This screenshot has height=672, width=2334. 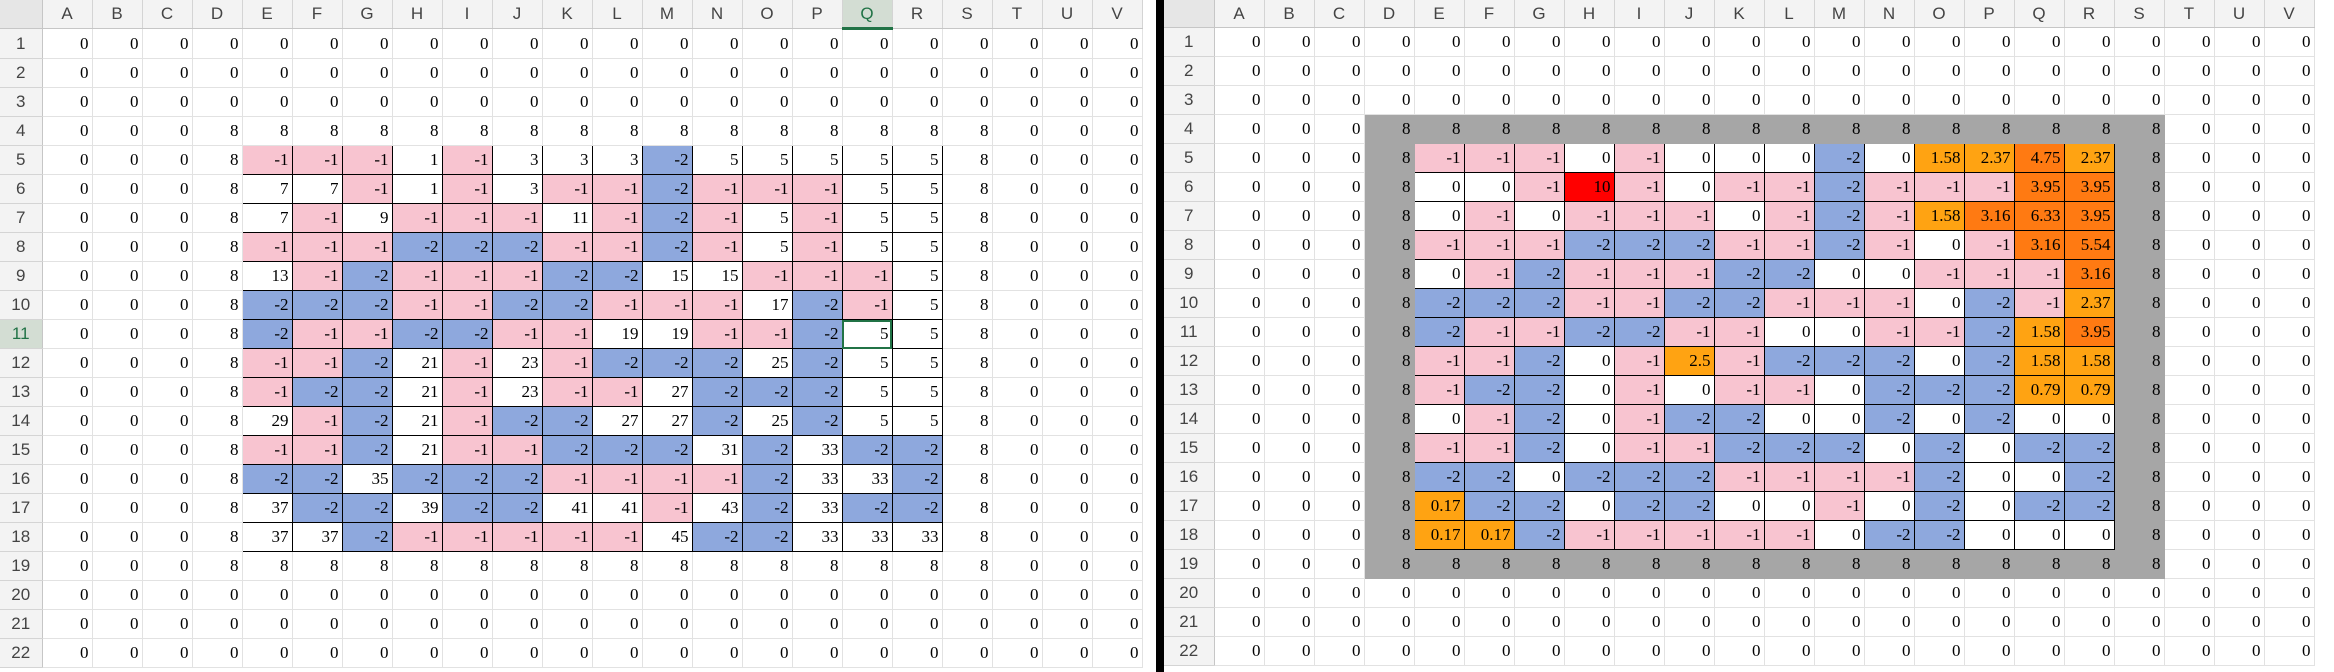 What do you see at coordinates (1889, 535) in the screenshot?
I see `cell-N18: -2` at bounding box center [1889, 535].